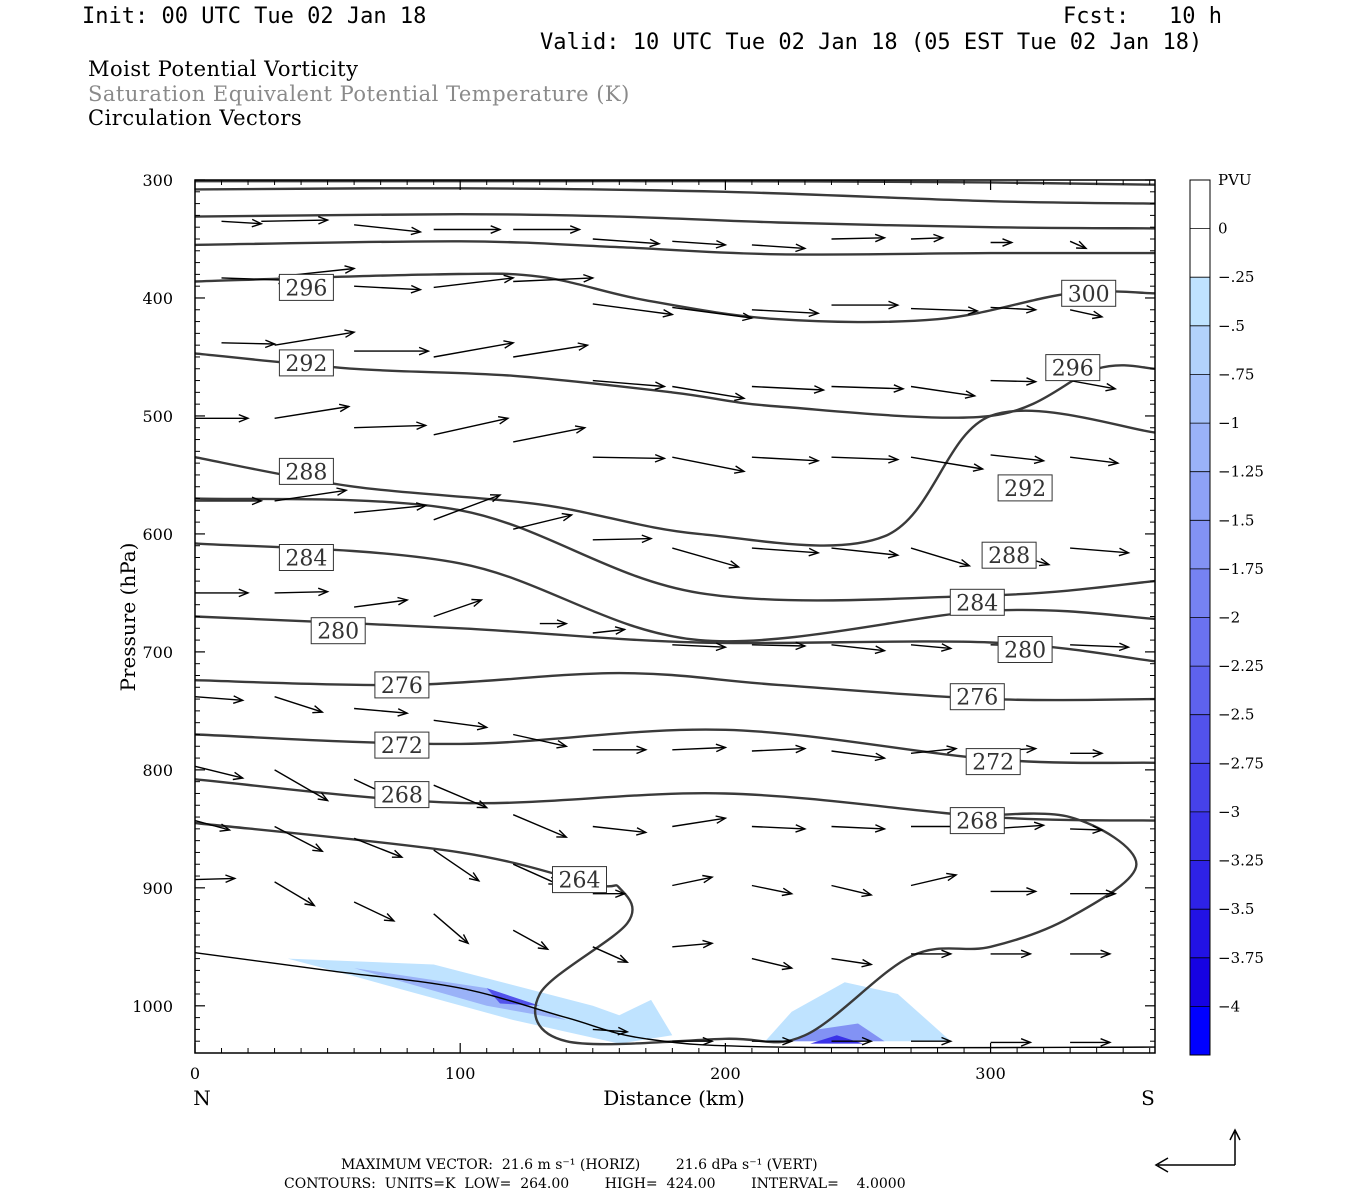  I want to click on contour-label-4: 280, so click(338, 631).